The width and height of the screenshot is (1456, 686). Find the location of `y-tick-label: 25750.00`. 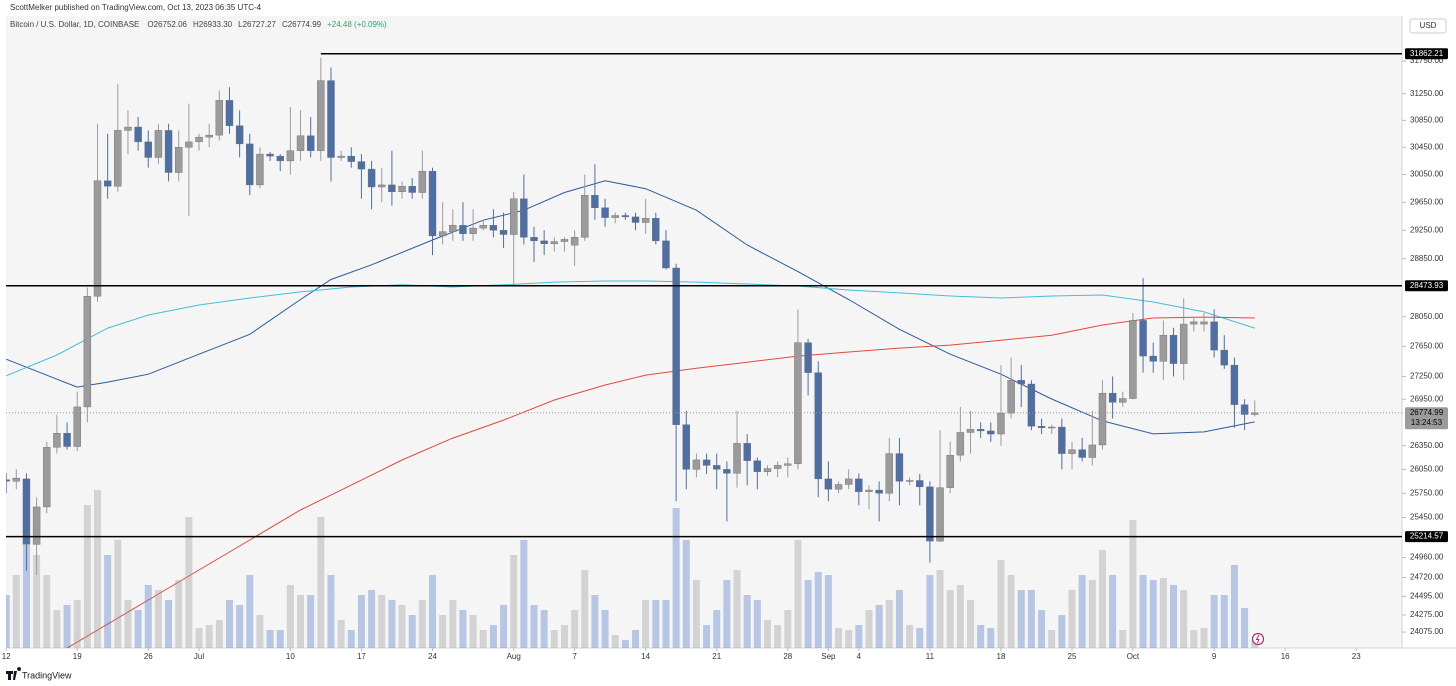

y-tick-label: 25750.00 is located at coordinates (1427, 492).